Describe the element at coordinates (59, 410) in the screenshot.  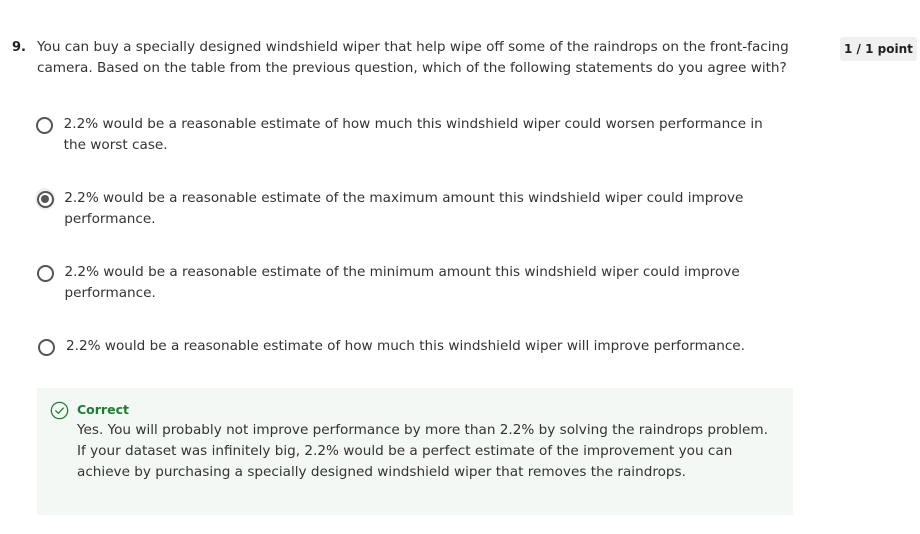
I see `check-circle-icon` at that location.